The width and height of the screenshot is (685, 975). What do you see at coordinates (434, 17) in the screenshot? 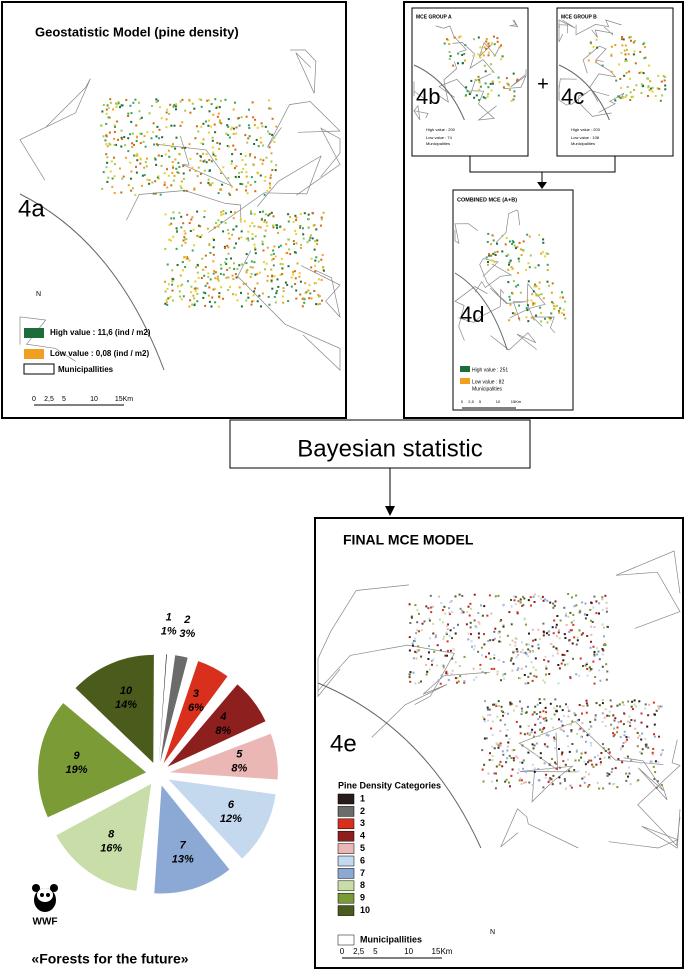
I see `map-title: MCE GROUP A` at bounding box center [434, 17].